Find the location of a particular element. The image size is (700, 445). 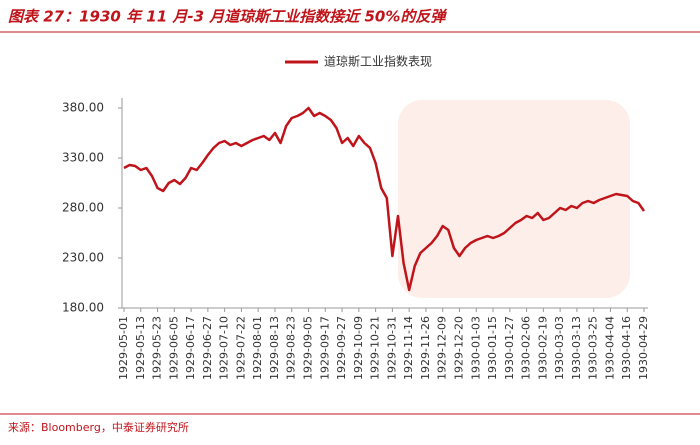

y-tick-label: 280.00 is located at coordinates (83, 208).